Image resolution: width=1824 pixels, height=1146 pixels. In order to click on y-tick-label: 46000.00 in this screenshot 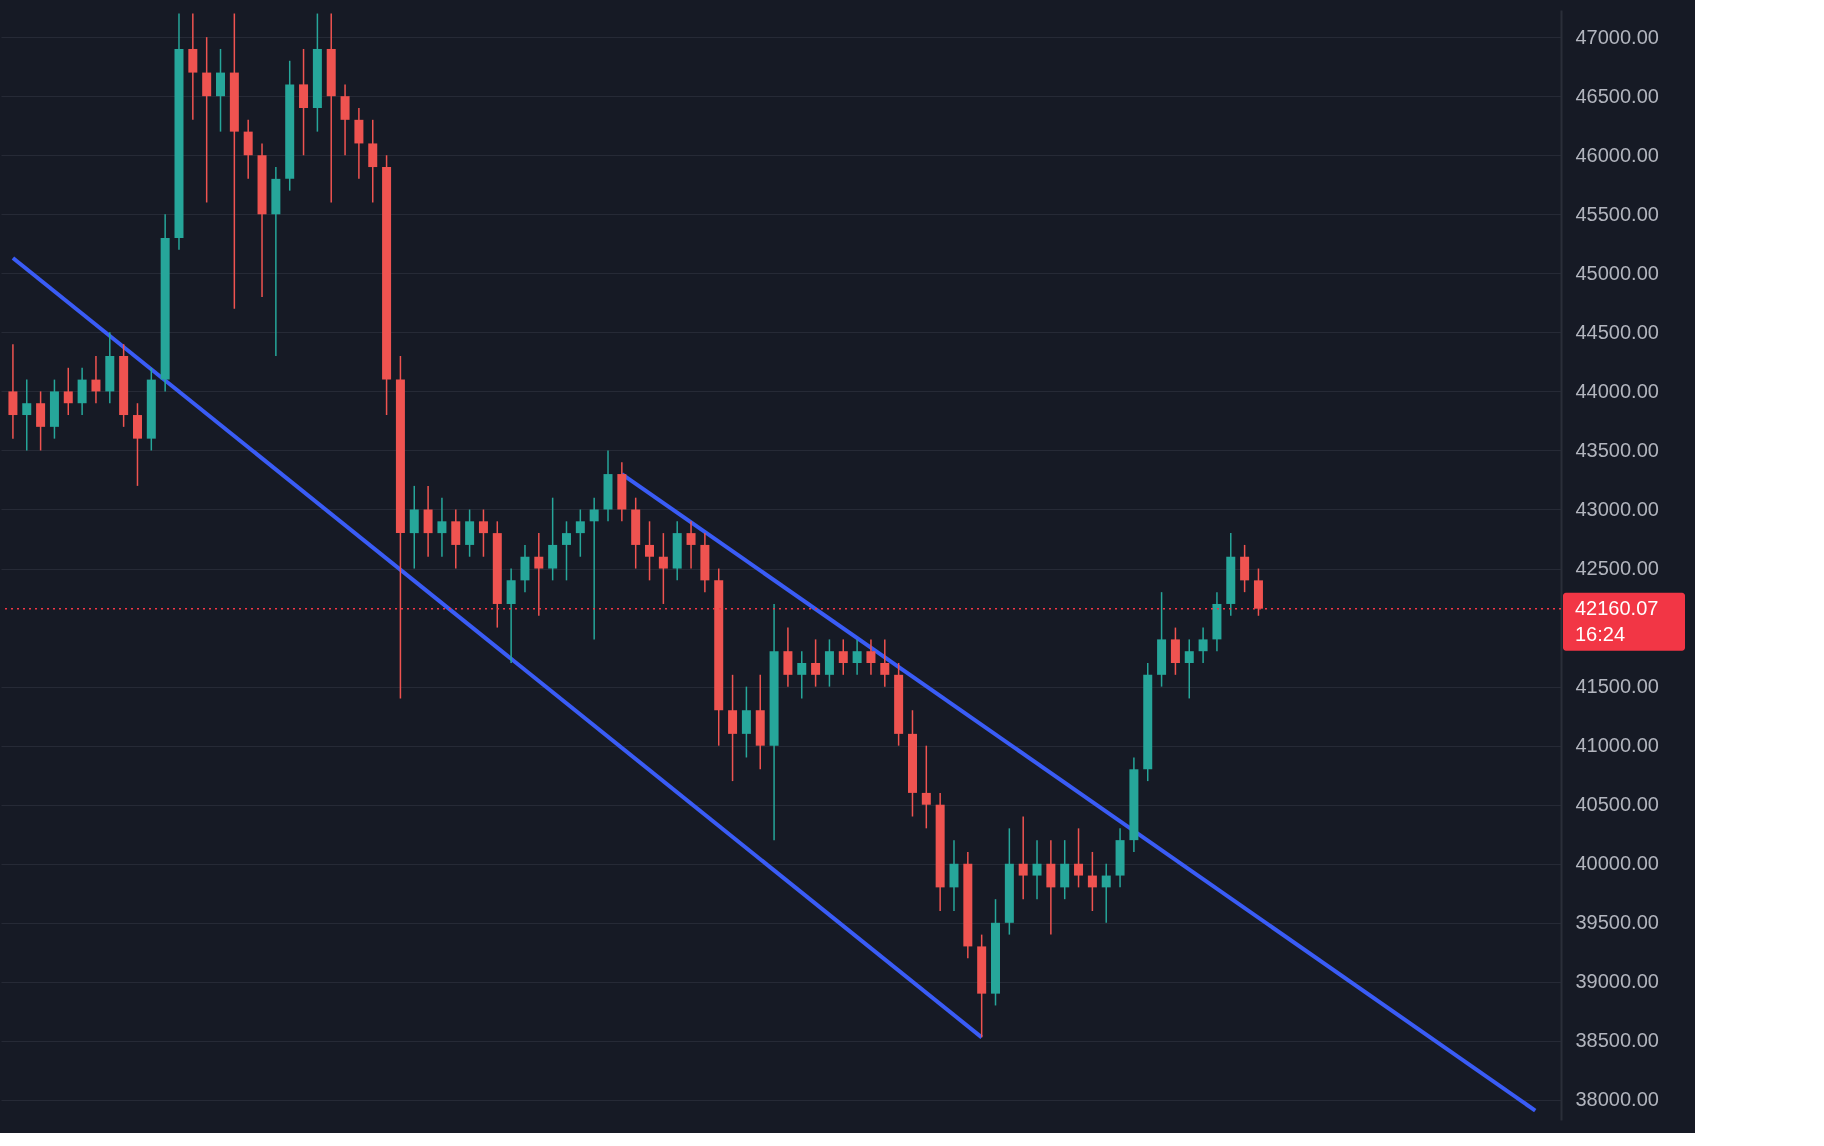, I will do `click(1617, 154)`.